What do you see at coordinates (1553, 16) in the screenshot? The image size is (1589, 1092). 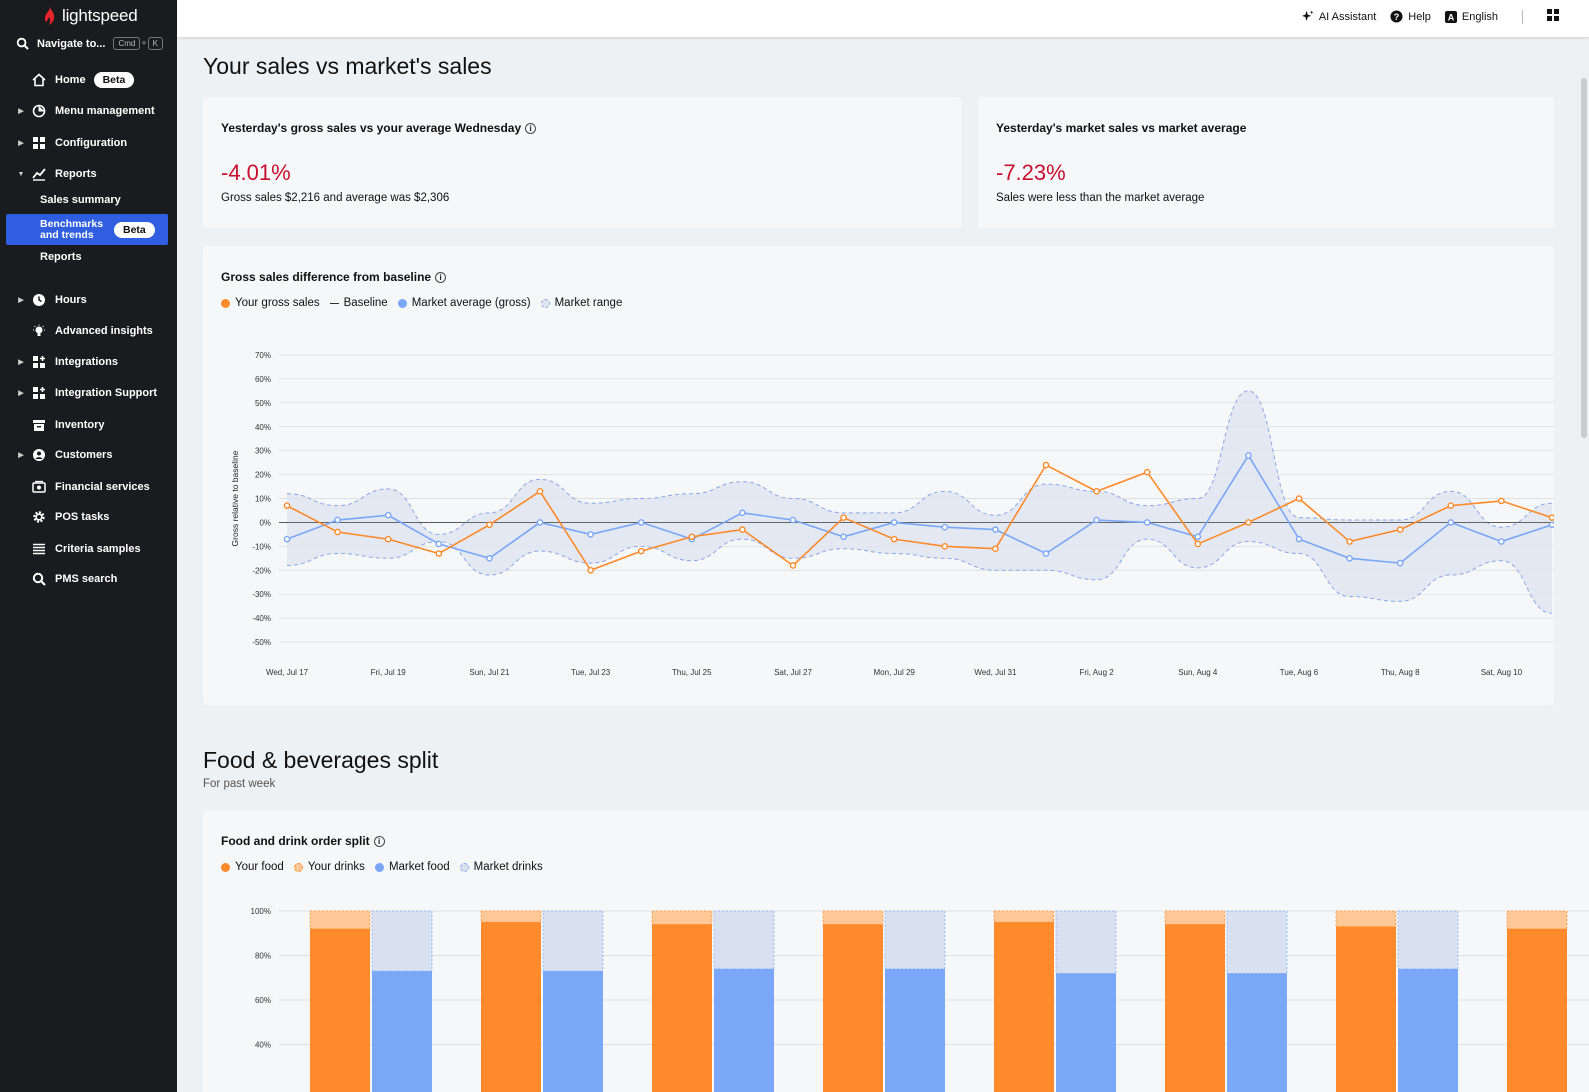 I see `apps-grid-button` at bounding box center [1553, 16].